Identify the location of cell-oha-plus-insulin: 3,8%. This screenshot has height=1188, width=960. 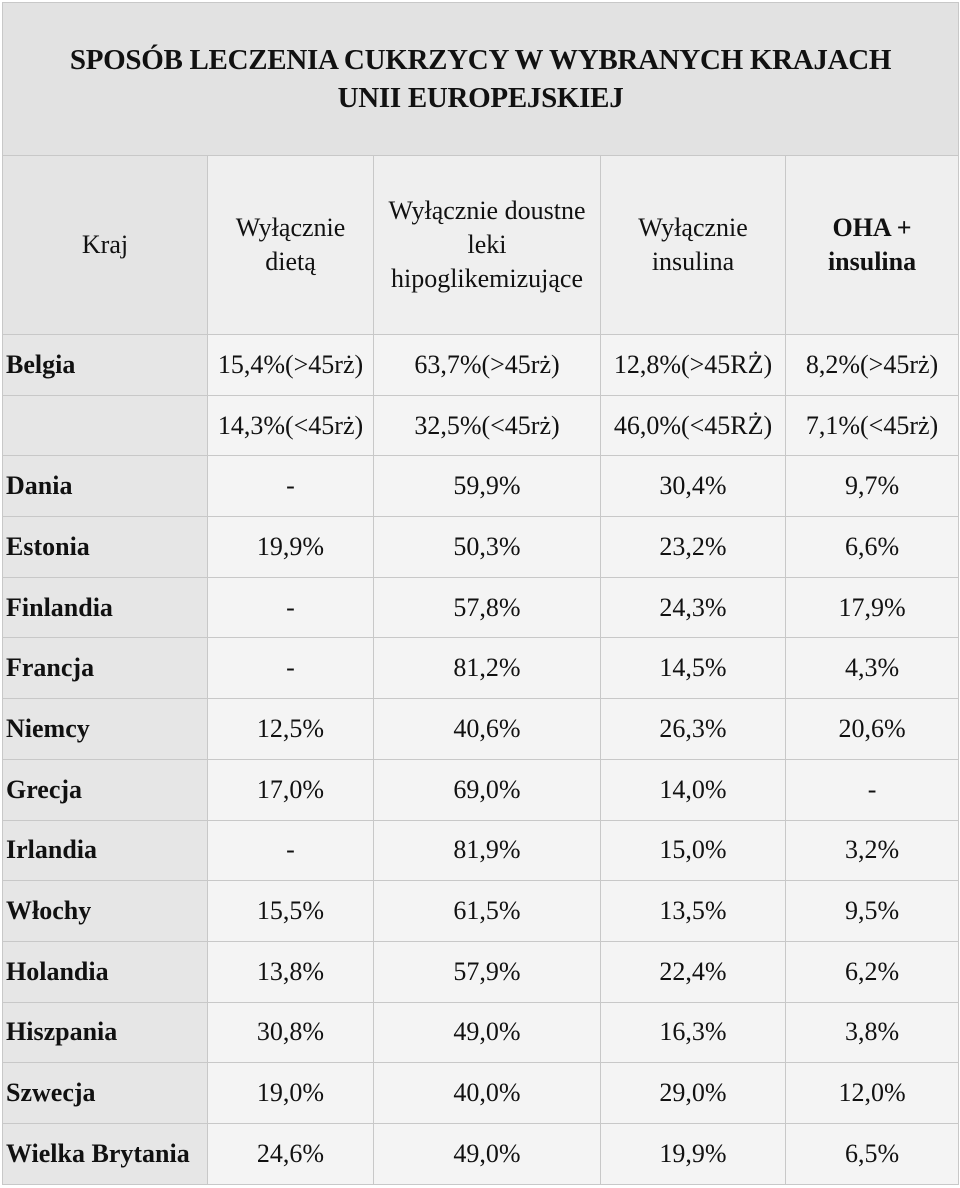
(872, 1032).